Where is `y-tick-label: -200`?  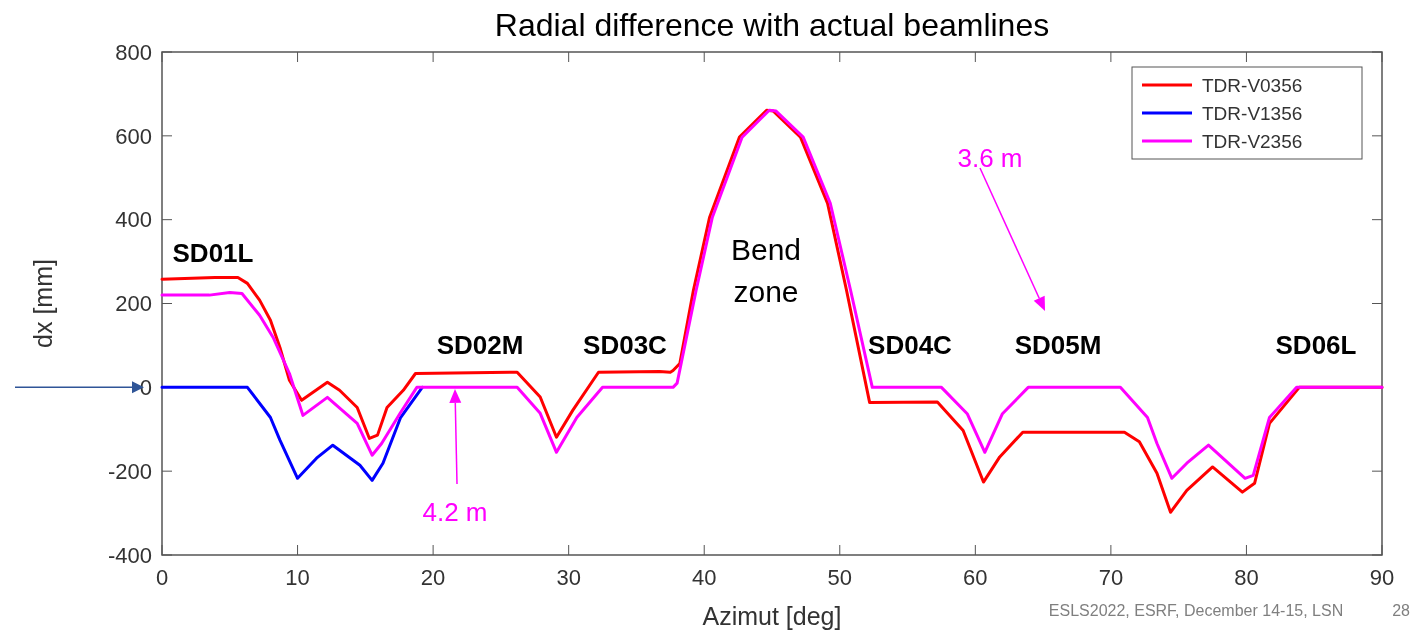 y-tick-label: -200 is located at coordinates (129, 471).